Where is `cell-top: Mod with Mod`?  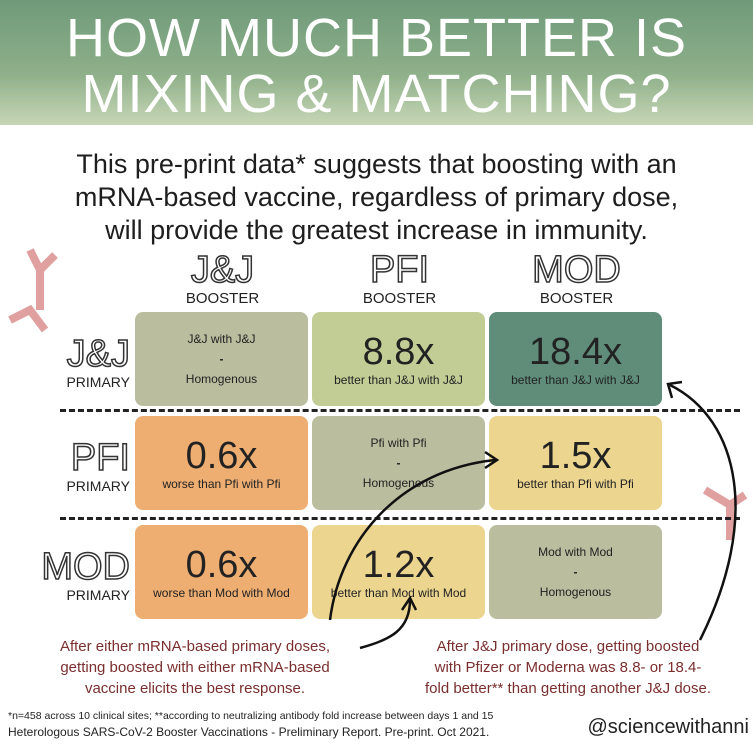 cell-top: Mod with Mod is located at coordinates (575, 552).